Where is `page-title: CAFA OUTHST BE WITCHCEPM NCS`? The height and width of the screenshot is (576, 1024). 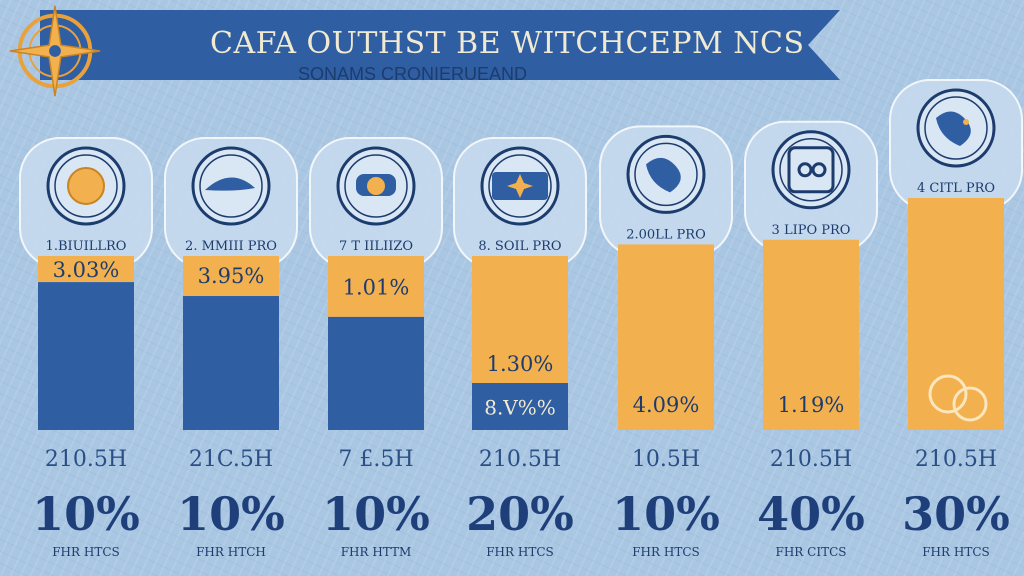
page-title: CAFA OUTHST BE WITCHCEPM NCS is located at coordinates (507, 43).